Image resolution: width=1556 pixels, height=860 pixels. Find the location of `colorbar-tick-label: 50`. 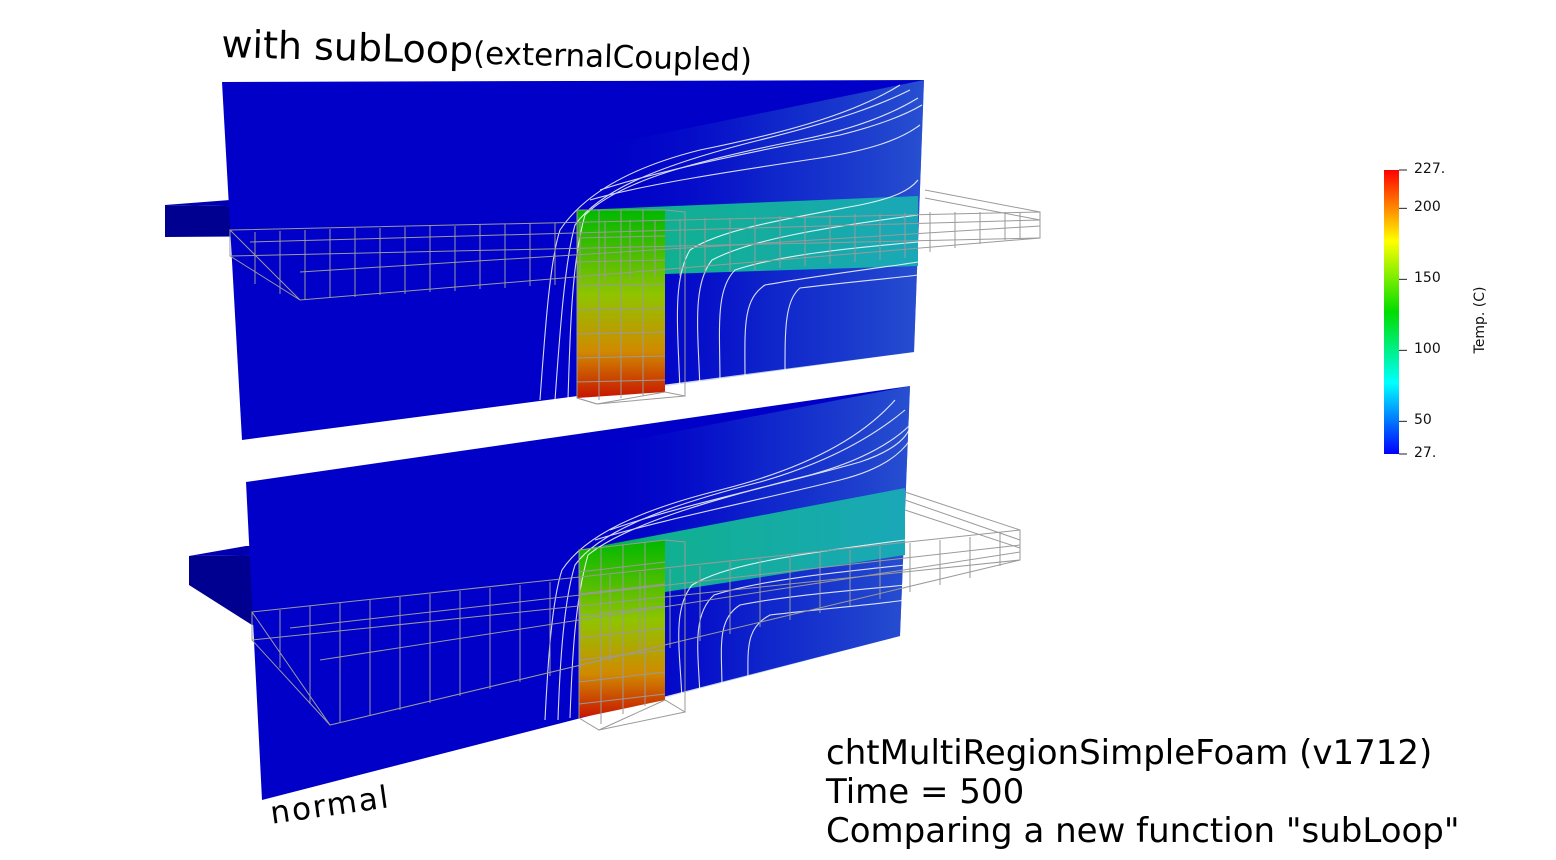

colorbar-tick-label: 50 is located at coordinates (1423, 420).